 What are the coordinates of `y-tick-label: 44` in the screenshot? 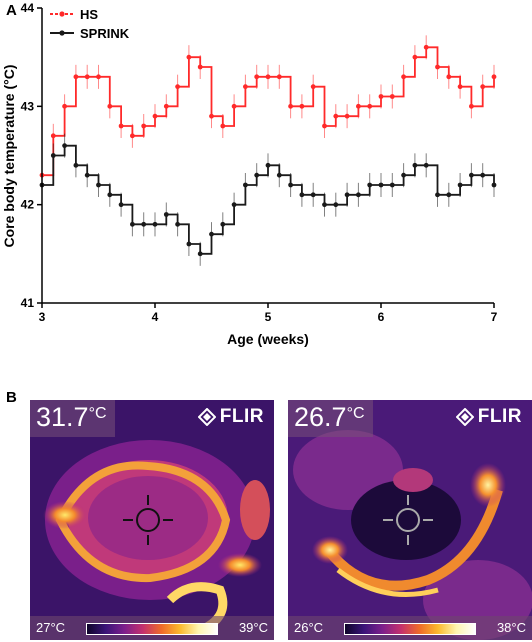 It's located at (28, 8).